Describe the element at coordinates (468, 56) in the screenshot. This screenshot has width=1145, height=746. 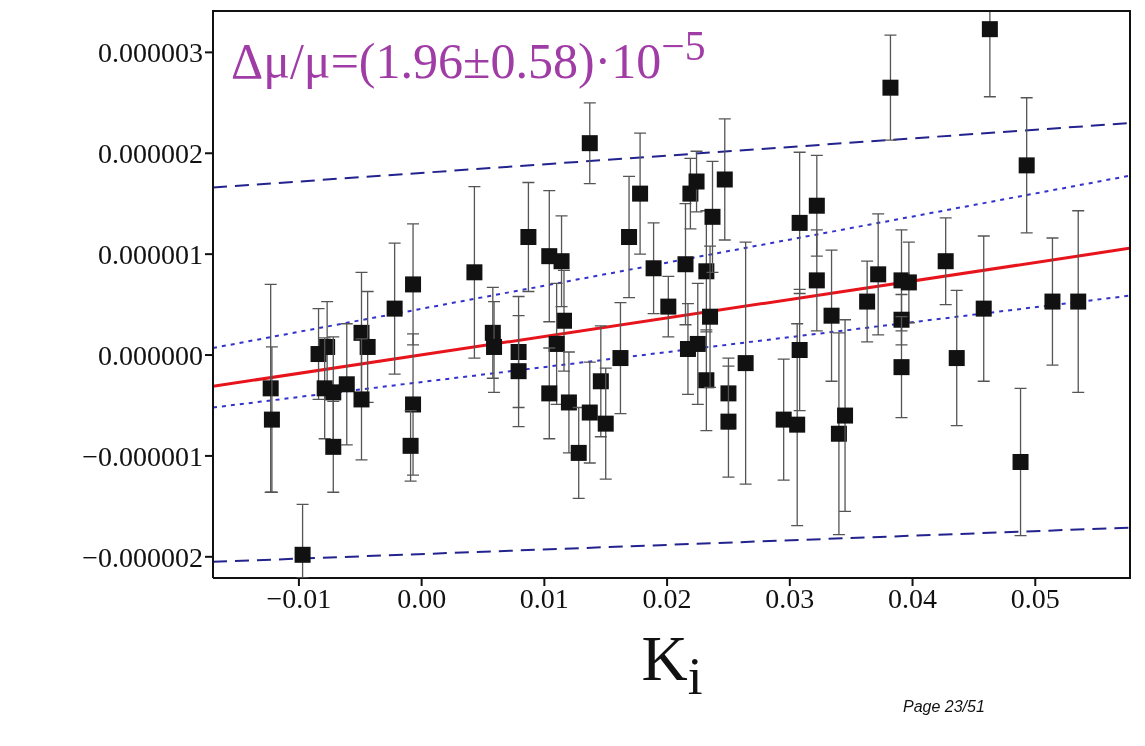
I see `annotation: Δμ/μ=(1.96±0.58)·10$^{−5}$` at that location.